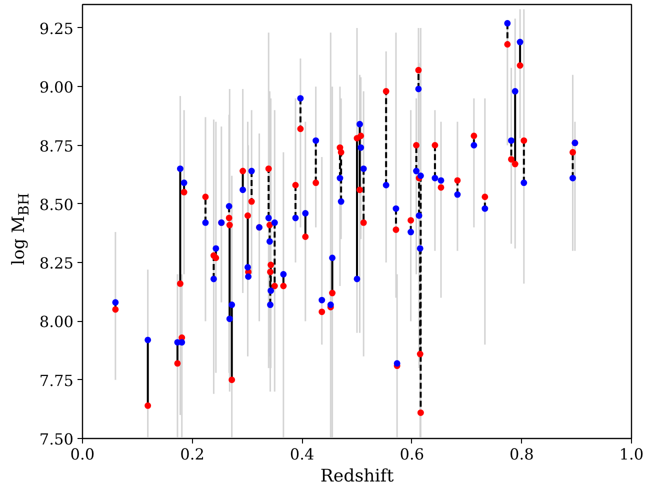 The image size is (649, 491). What do you see at coordinates (56, 263) in the screenshot?
I see `y-tick-label: 8.25` at bounding box center [56, 263].